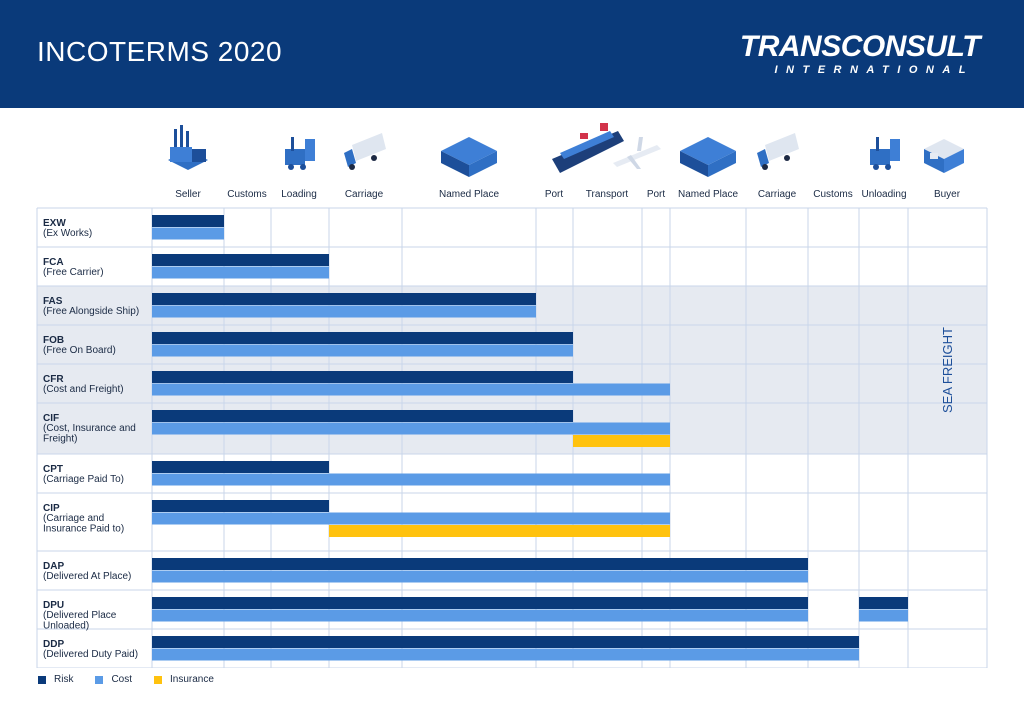  What do you see at coordinates (53, 469) in the screenshot?
I see `term-code: CPT` at bounding box center [53, 469].